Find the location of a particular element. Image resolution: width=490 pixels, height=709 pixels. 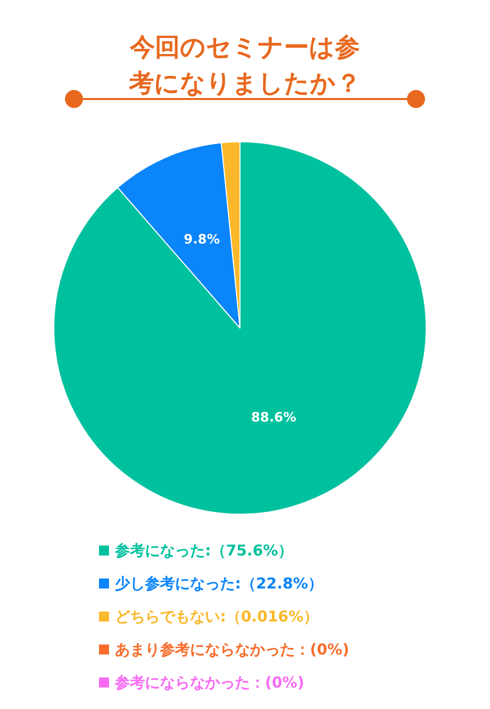

legend-label: どちらでもない:（0.016%） is located at coordinates (216, 617).